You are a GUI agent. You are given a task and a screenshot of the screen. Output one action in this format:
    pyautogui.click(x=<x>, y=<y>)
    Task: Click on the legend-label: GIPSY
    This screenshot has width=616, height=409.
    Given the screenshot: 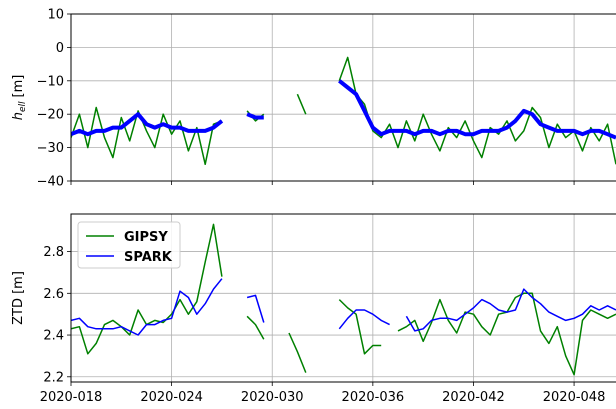 What is the action you would take?
    pyautogui.click(x=146, y=237)
    